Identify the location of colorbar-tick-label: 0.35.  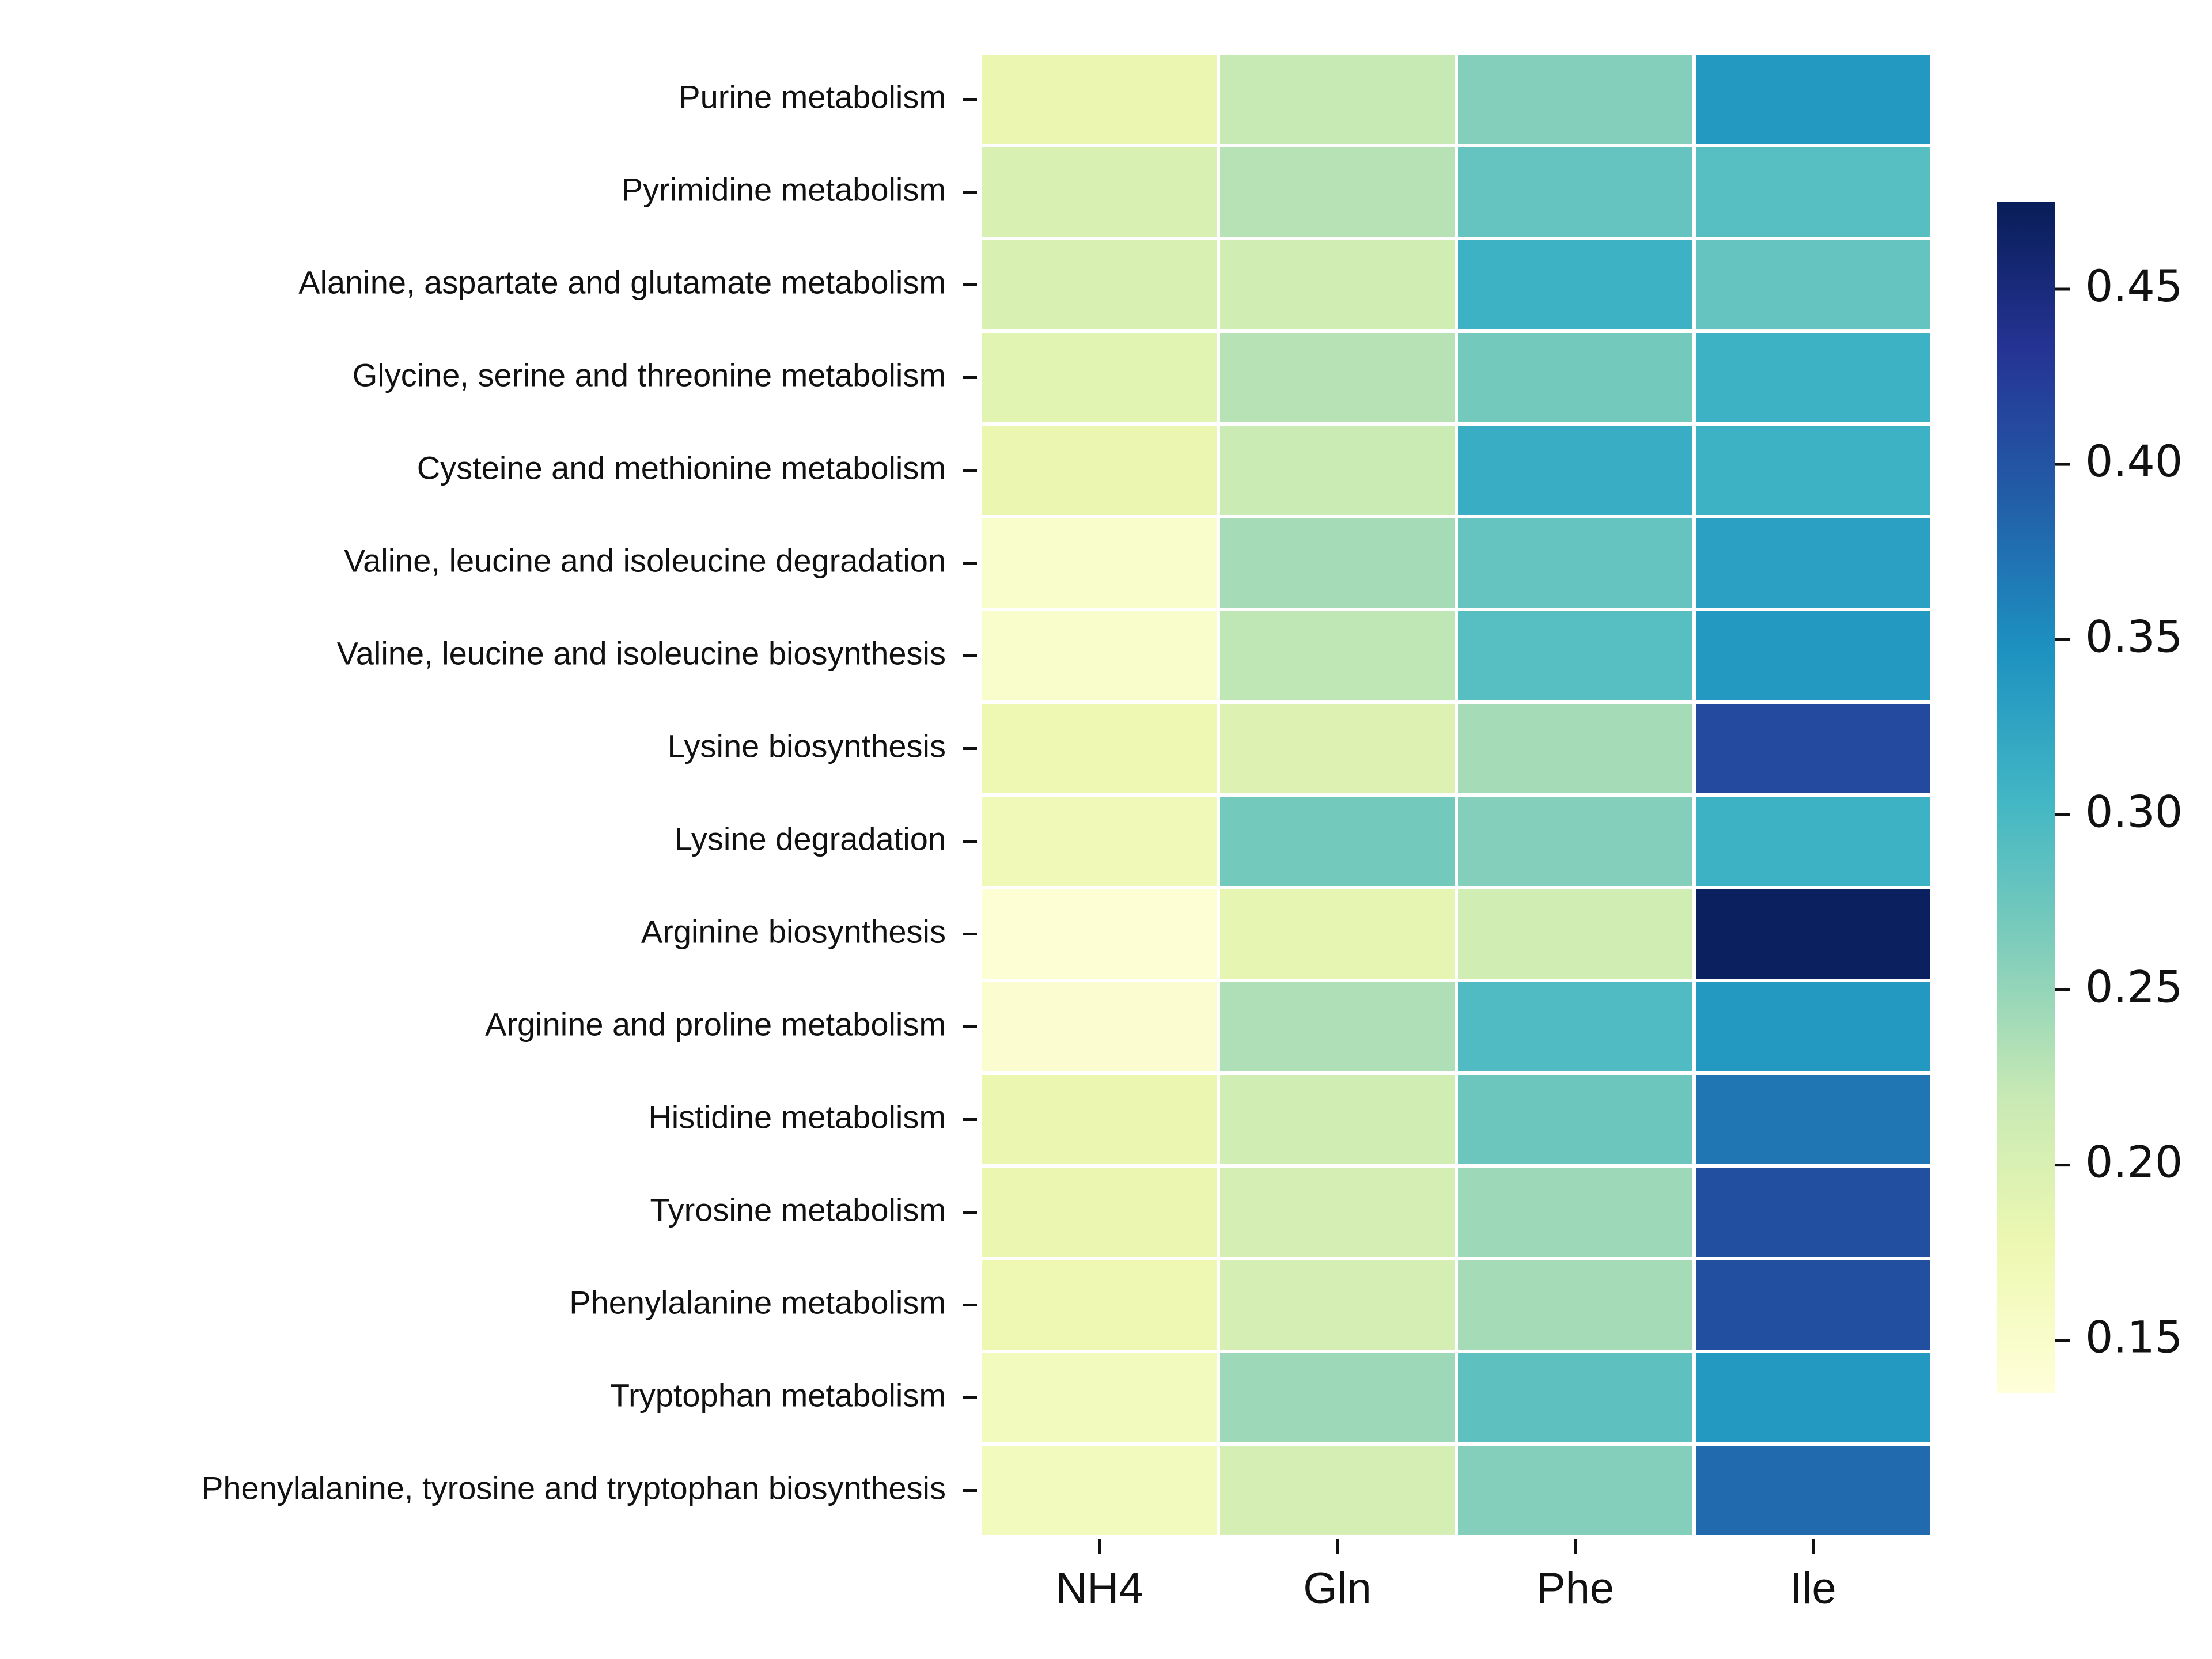
(2134, 636).